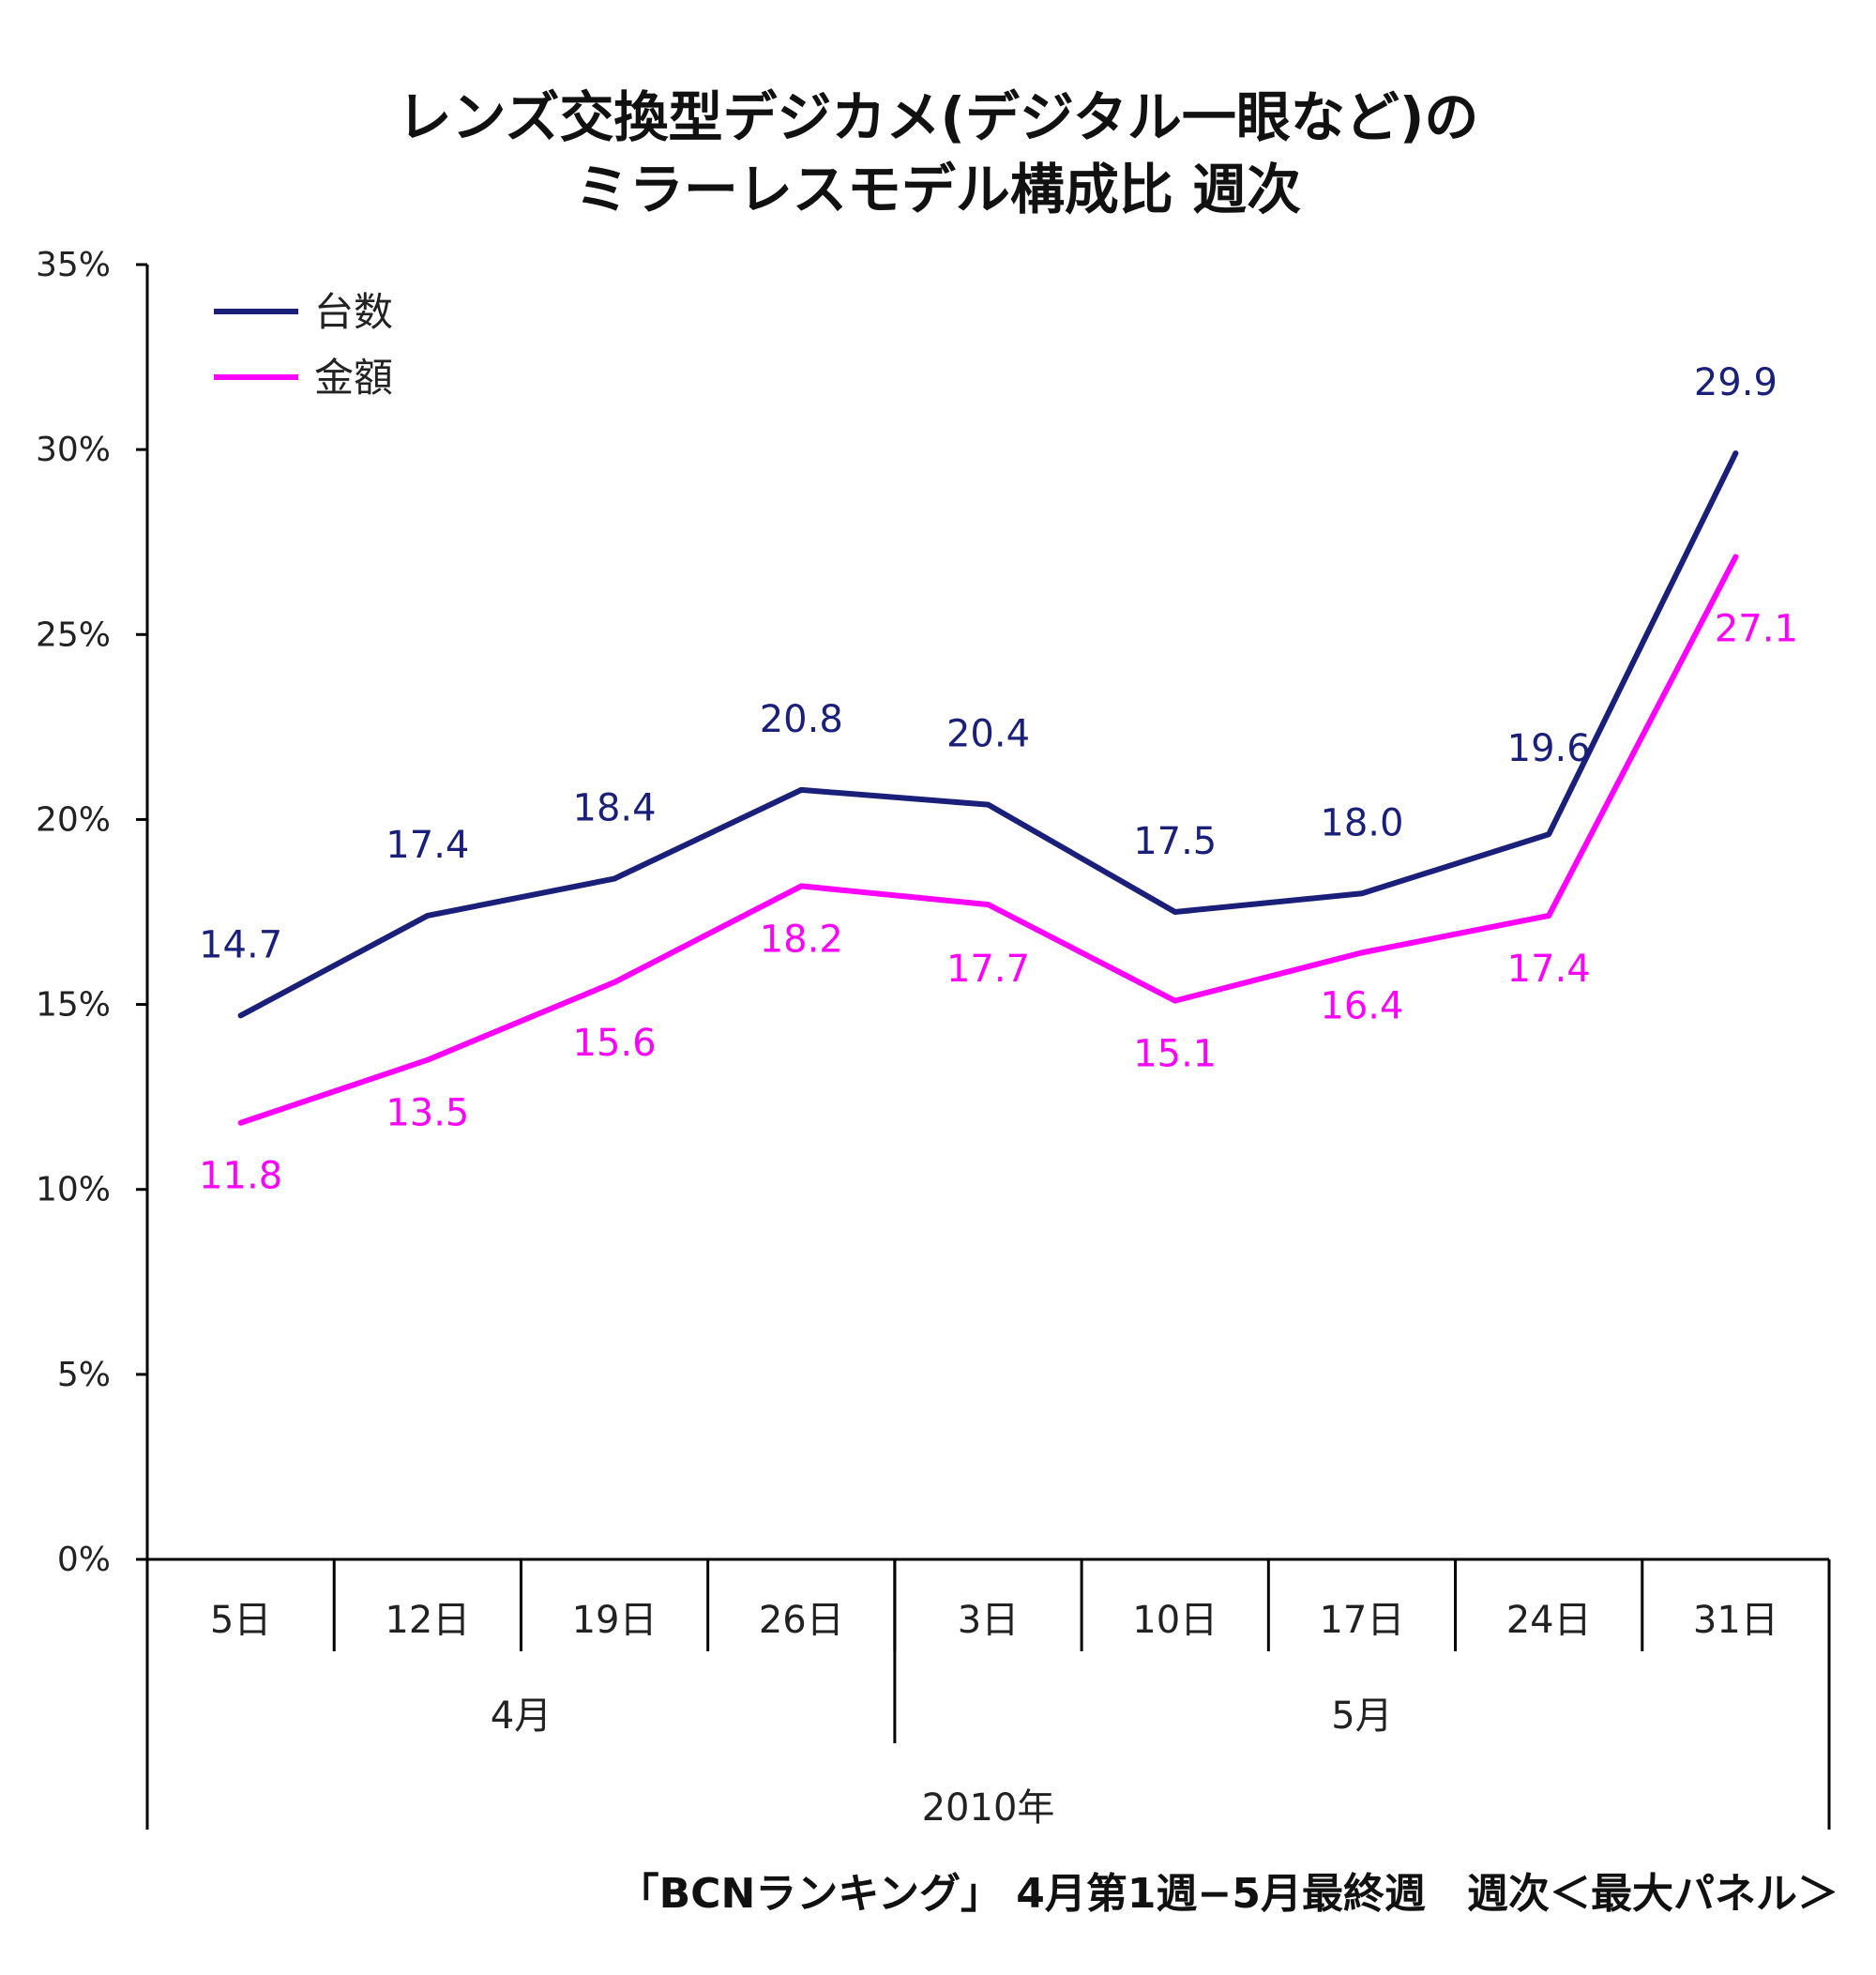 The width and height of the screenshot is (1876, 1975). What do you see at coordinates (1549, 1620) in the screenshot?
I see `x-tick-label: 24日` at bounding box center [1549, 1620].